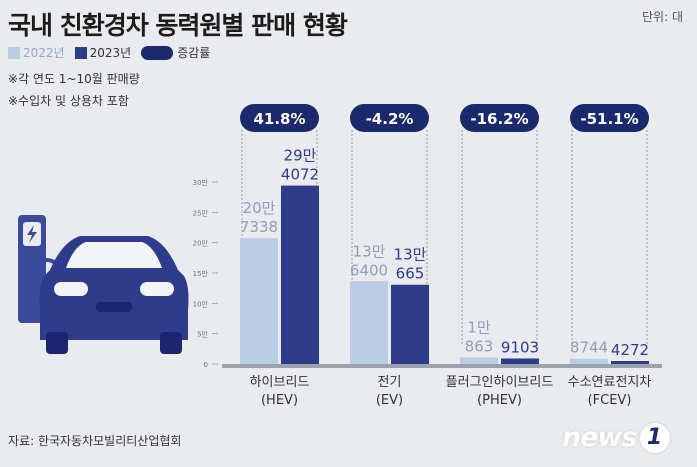  I want to click on change-label: -16.2%, so click(499, 119).